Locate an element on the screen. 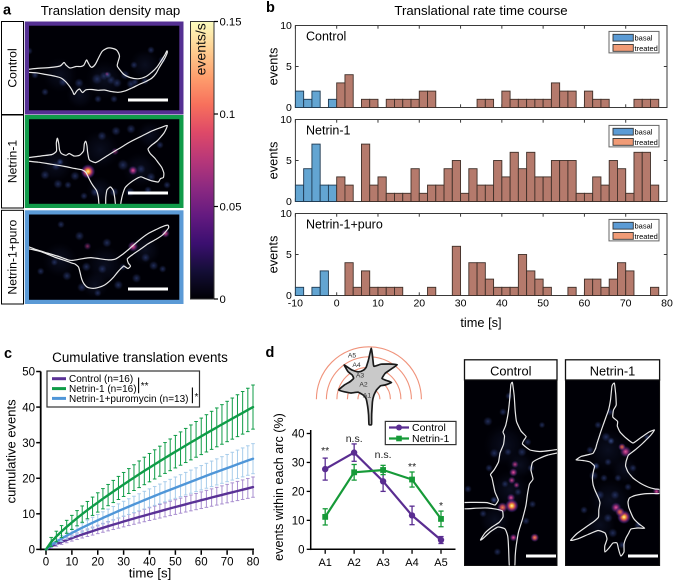  svg-text: d is located at coordinates (270, 353).